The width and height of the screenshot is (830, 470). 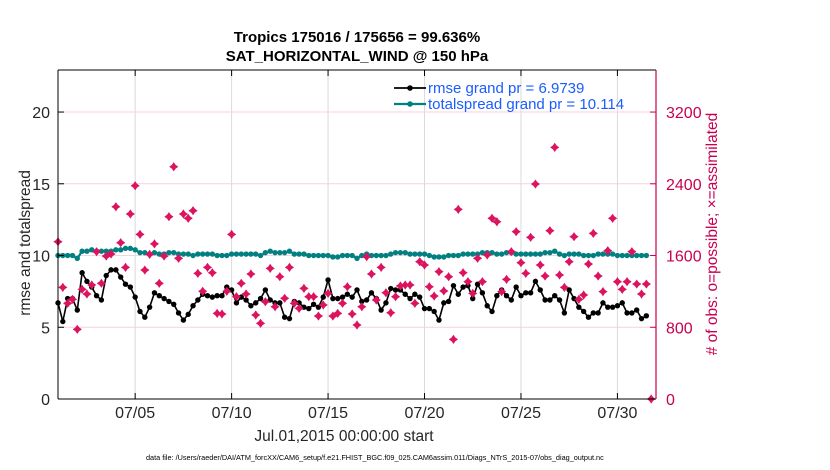 I want to click on left-axis-series, so click(x=352, y=285).